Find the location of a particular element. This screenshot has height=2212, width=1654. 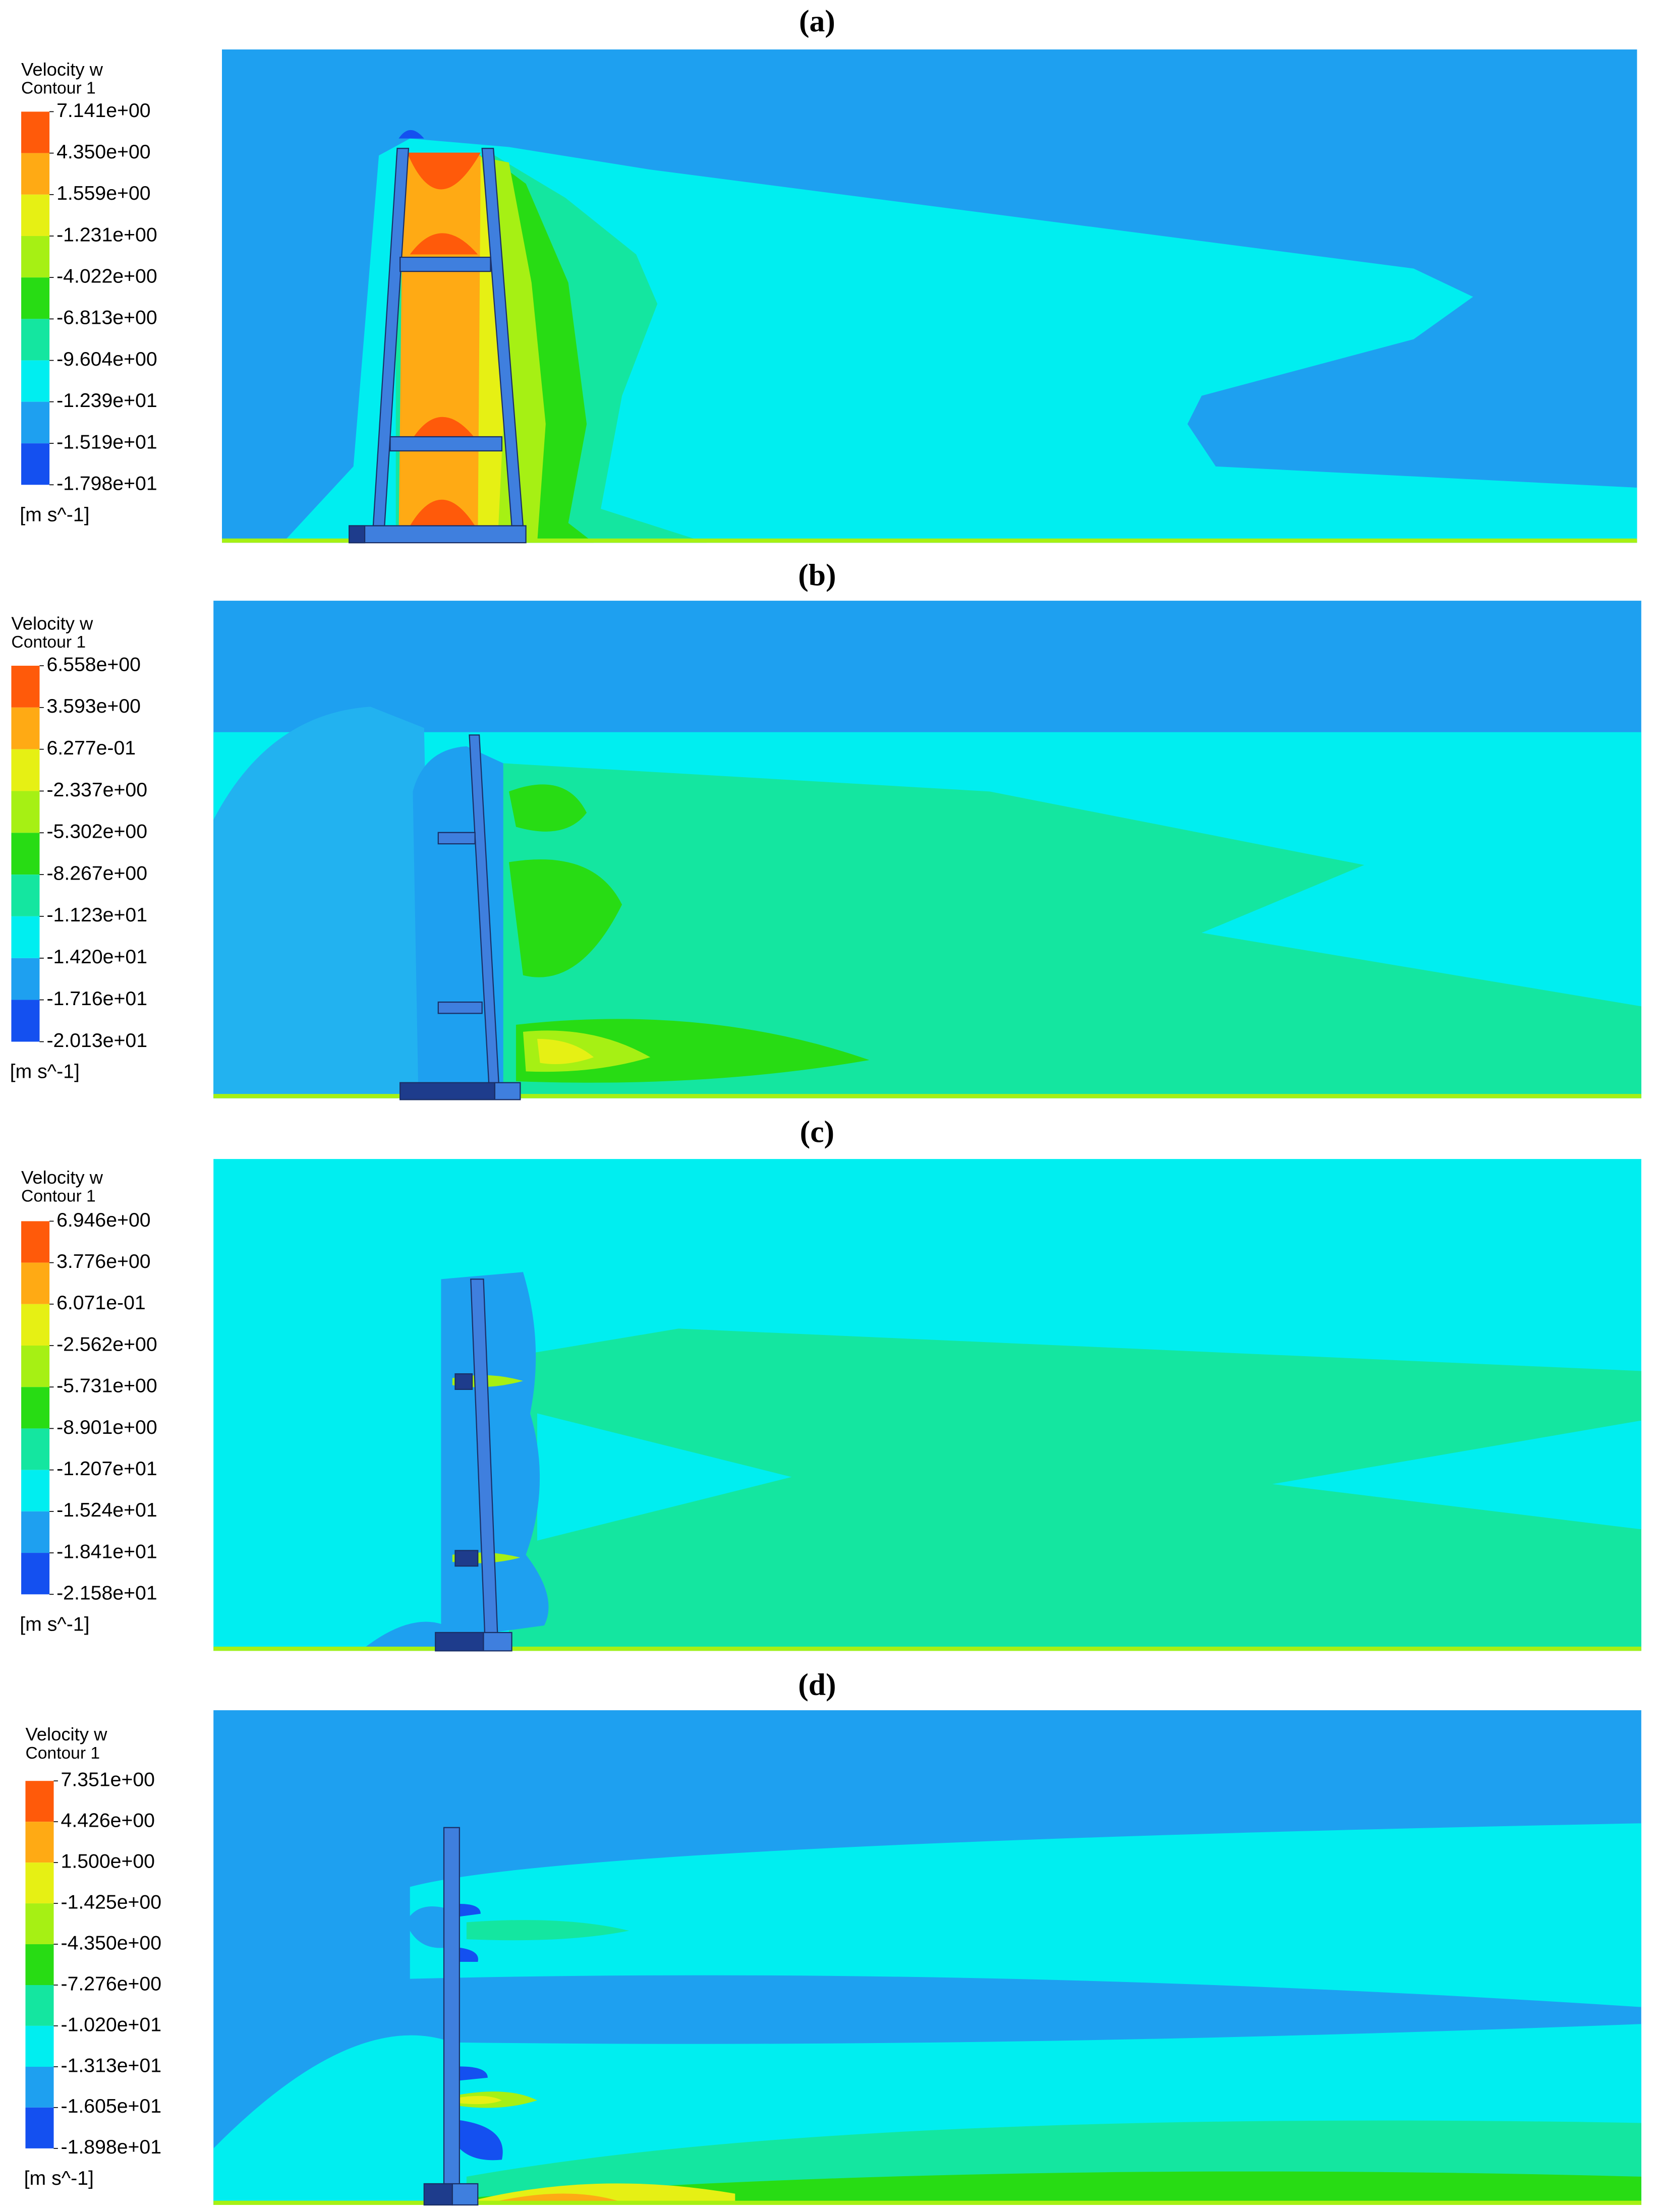

colorbar-tick-label: 6.071e-01 is located at coordinates (101, 1303).